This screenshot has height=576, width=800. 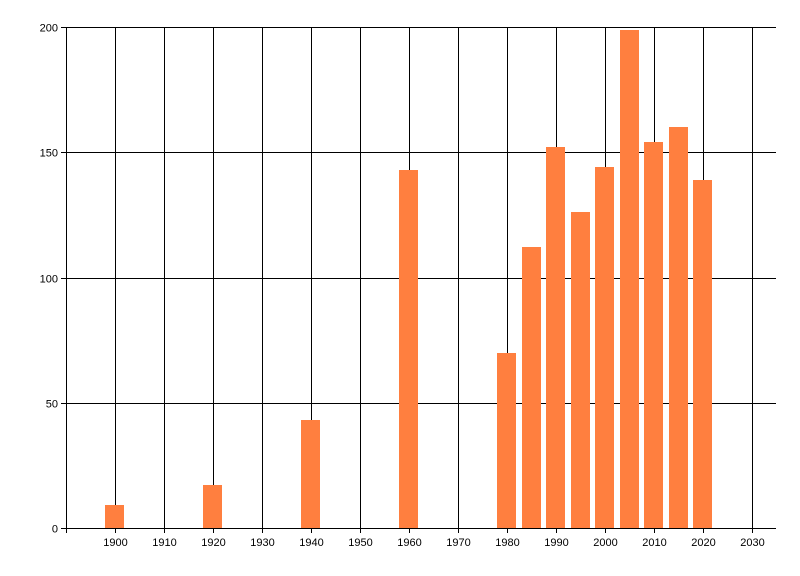 What do you see at coordinates (556, 543) in the screenshot?
I see `x-tick-label-1990: 1990` at bounding box center [556, 543].